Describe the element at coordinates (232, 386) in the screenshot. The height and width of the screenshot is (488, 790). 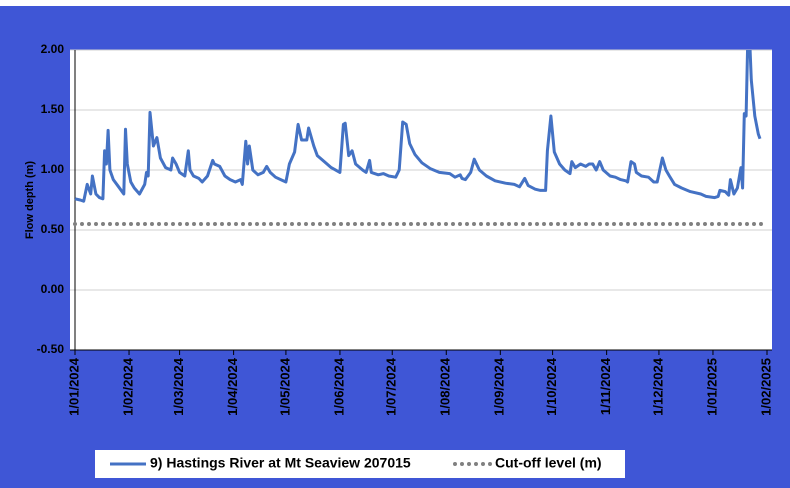
I see `x-tick-label: 1/04/2024` at that location.